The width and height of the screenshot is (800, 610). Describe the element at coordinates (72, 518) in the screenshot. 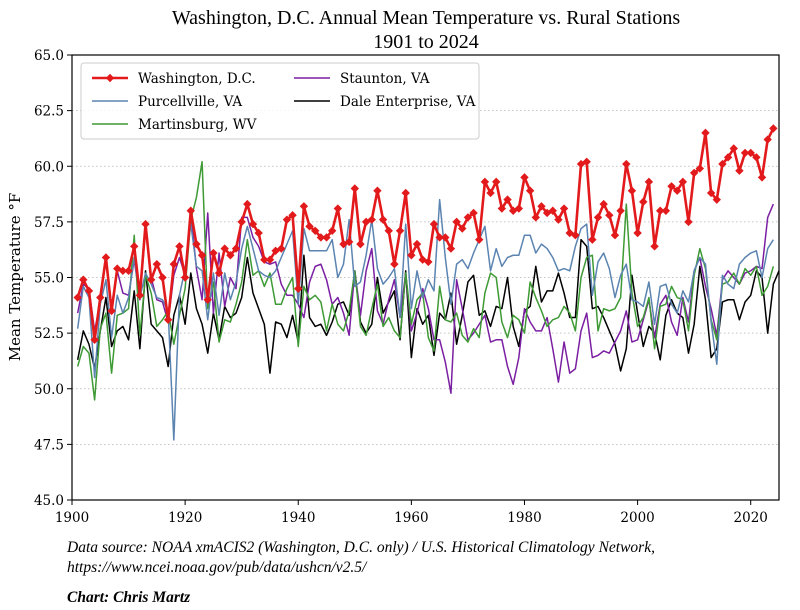

I see `x-tick-label: 1900` at that location.